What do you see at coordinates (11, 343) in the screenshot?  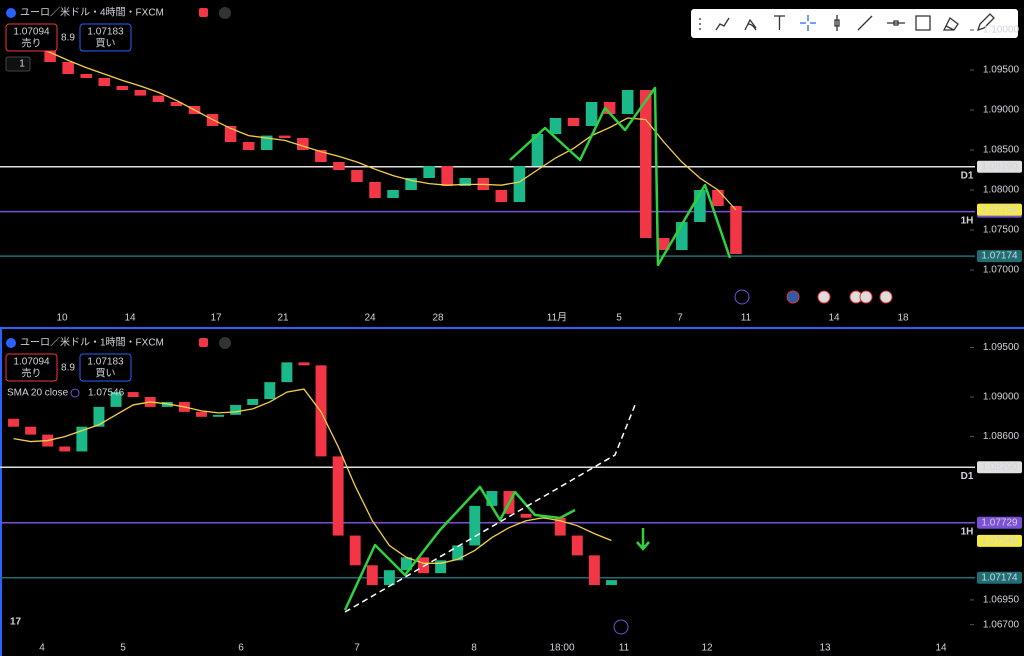 I see `symbol-icon` at bounding box center [11, 343].